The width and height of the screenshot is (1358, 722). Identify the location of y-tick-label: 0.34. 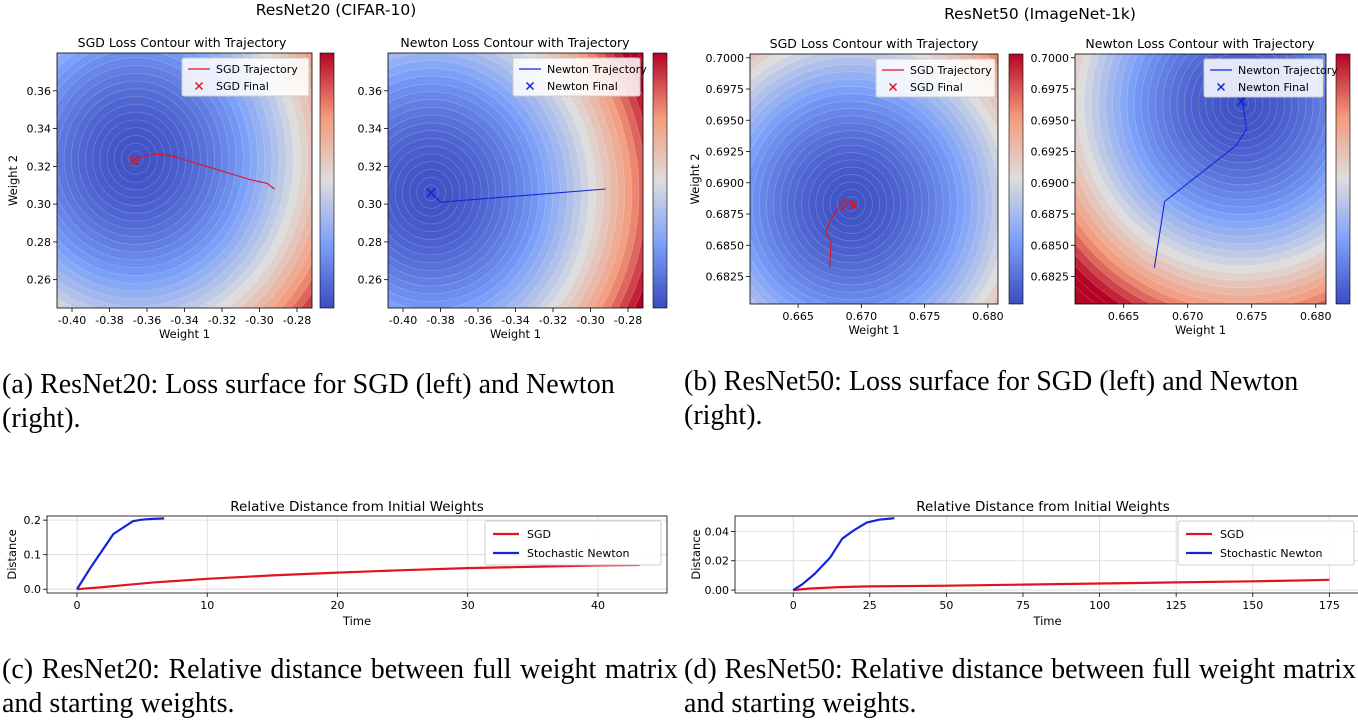
(39, 129).